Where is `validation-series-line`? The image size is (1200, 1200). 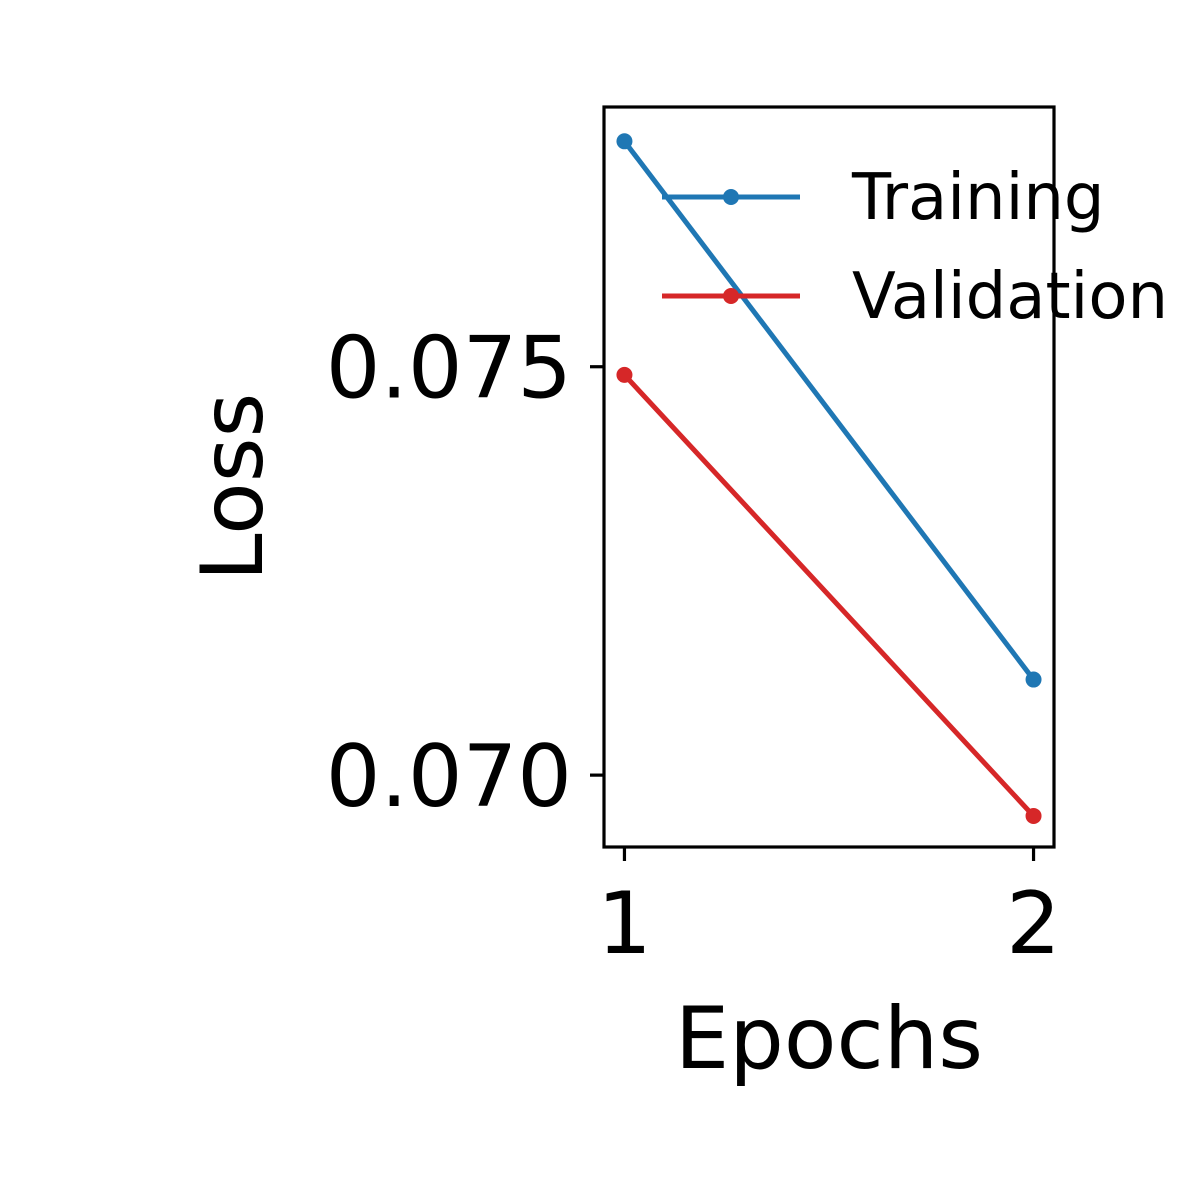
validation-series-line is located at coordinates (829, 595).